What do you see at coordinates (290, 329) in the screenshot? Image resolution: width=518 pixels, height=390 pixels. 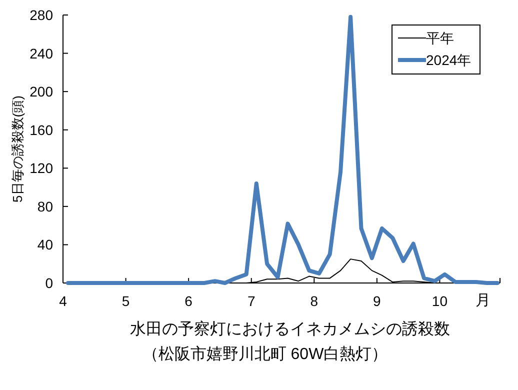 I see `text: 水田の予察灯におけるイネカメムシの誘殺数` at bounding box center [290, 329].